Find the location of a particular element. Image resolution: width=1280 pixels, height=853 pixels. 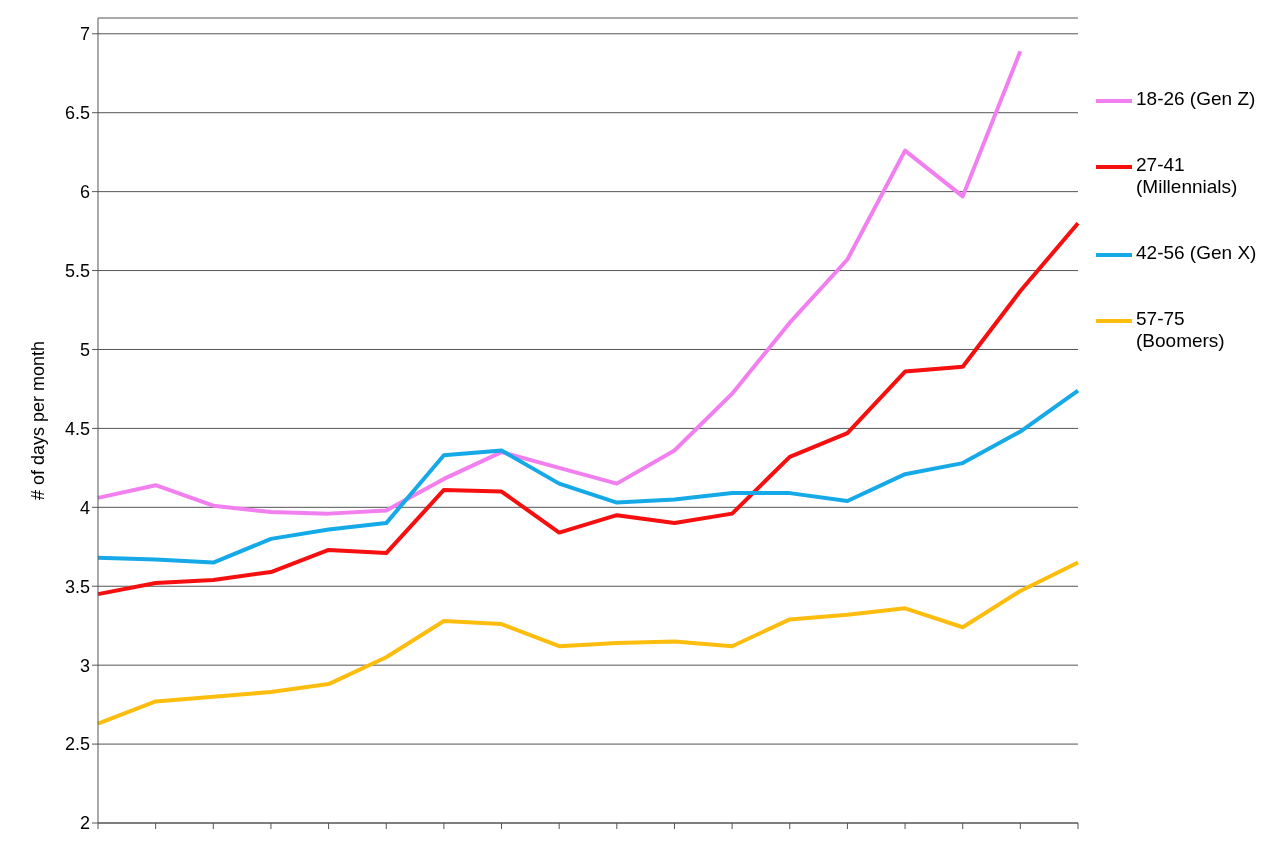

legend-label: 42-56 (Gen X) is located at coordinates (1197, 253).